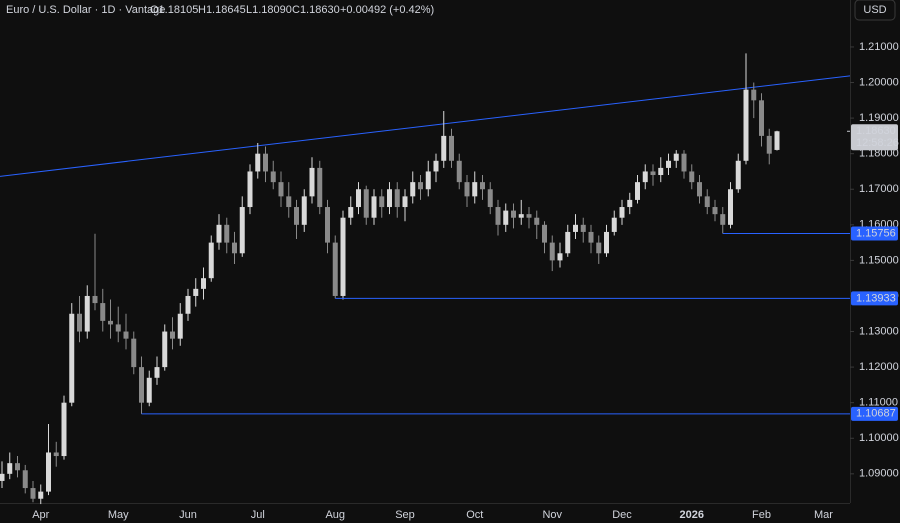 This screenshot has width=900, height=523. Describe the element at coordinates (879, 118) in the screenshot. I see `y-tick-label: 1.19000` at that location.